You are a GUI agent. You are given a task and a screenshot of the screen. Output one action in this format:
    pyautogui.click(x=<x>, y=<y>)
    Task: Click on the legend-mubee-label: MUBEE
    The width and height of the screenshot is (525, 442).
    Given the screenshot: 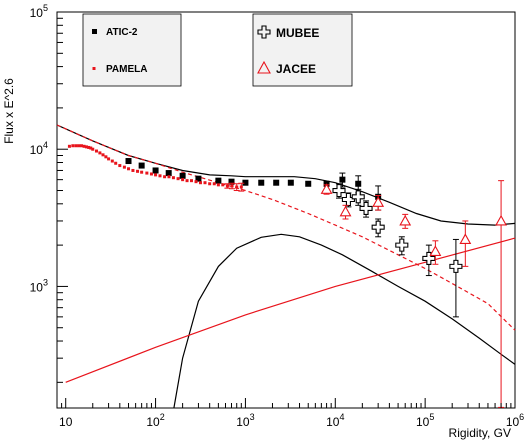 What is the action you would take?
    pyautogui.click(x=297, y=33)
    